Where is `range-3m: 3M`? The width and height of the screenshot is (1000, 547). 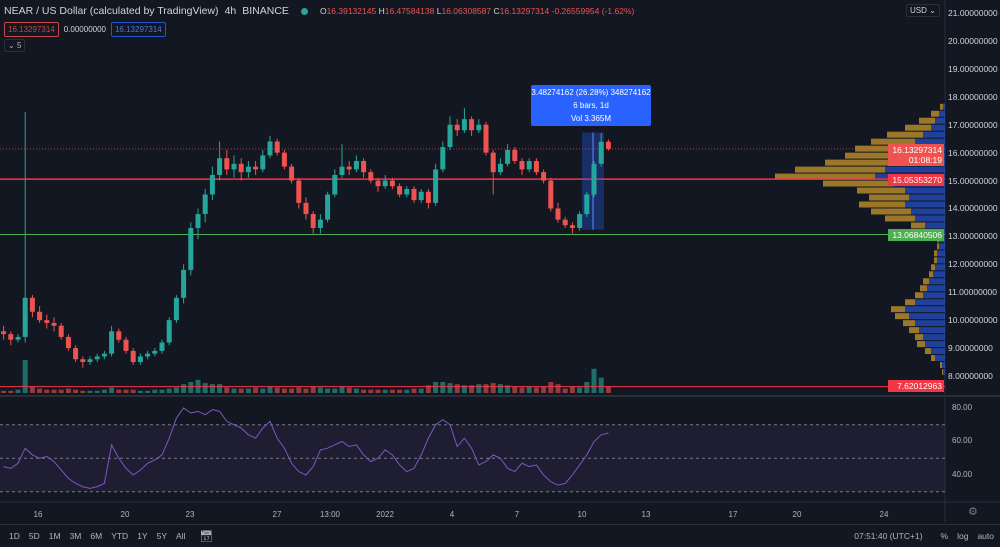
range-3m: 3M is located at coordinates (75, 536).